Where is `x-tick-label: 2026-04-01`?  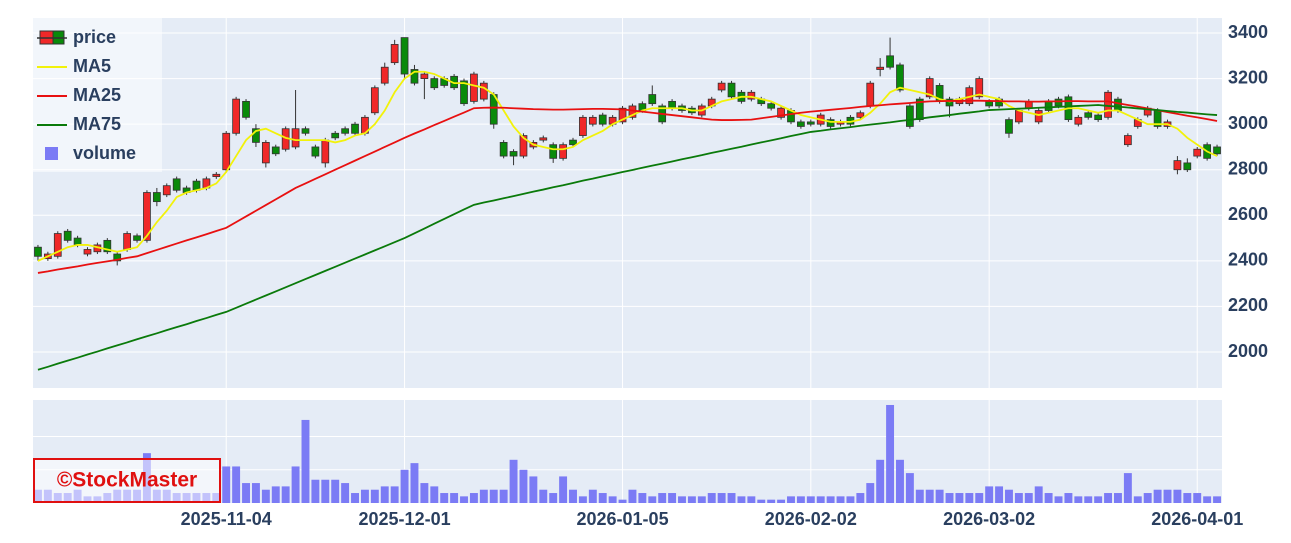
x-tick-label: 2026-04-01 is located at coordinates (1197, 519).